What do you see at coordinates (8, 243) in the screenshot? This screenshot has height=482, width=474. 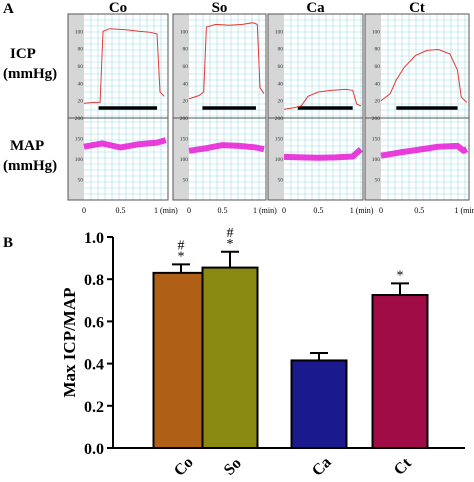 I see `panel-b-label: B` at bounding box center [8, 243].